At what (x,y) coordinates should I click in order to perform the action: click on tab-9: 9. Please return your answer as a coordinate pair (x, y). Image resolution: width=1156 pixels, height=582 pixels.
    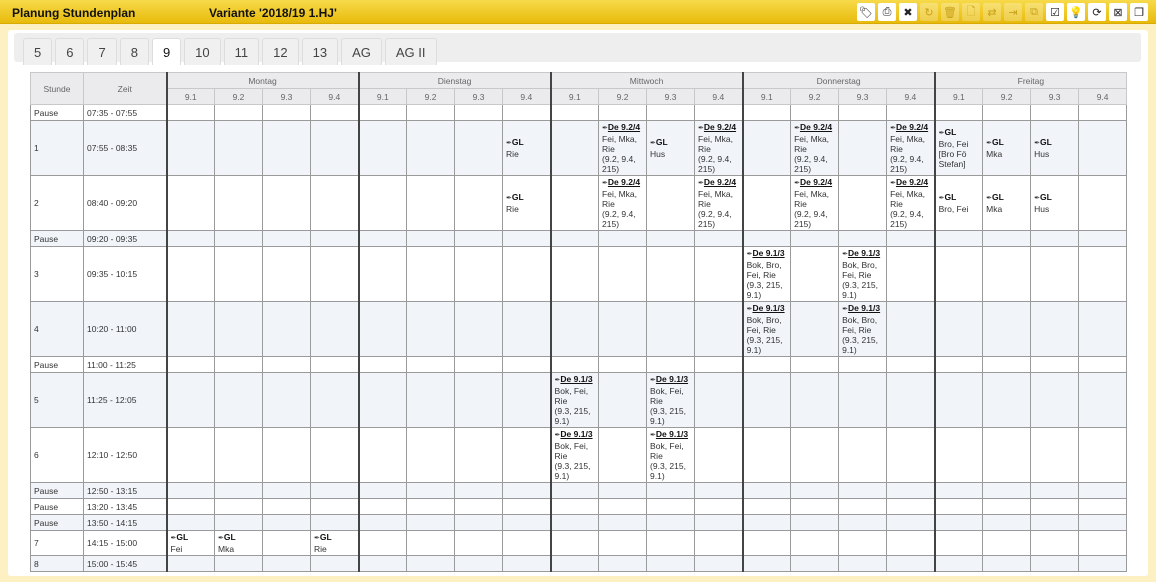
    Looking at the image, I should click on (166, 51).